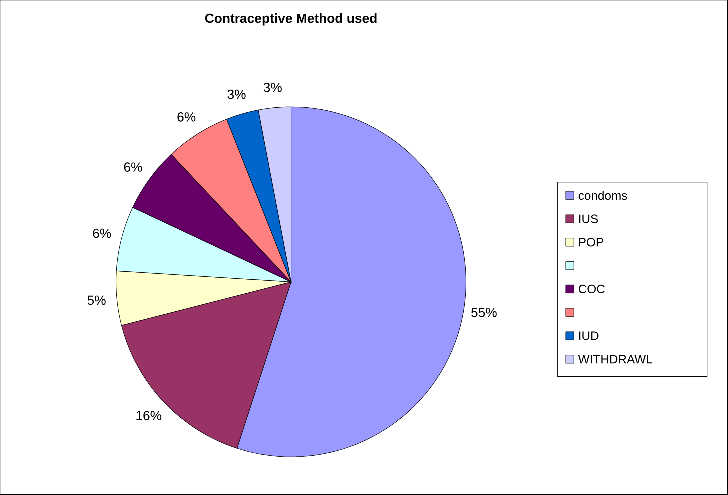 This screenshot has width=728, height=495. Describe the element at coordinates (149, 415) in the screenshot. I see `data-label: 16%` at that location.